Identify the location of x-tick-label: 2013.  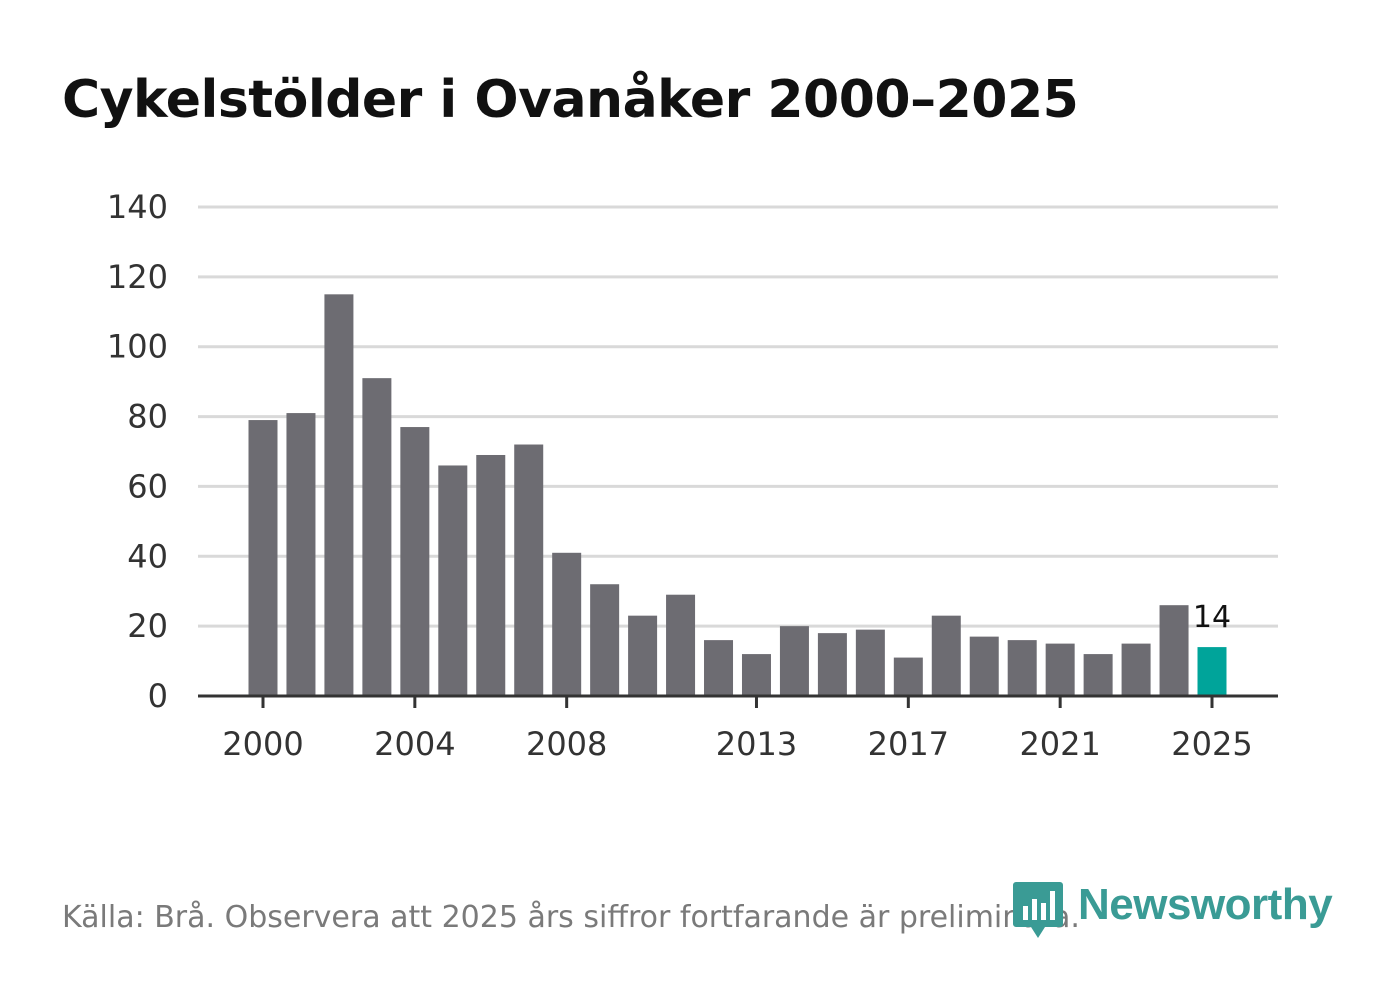
(756, 744).